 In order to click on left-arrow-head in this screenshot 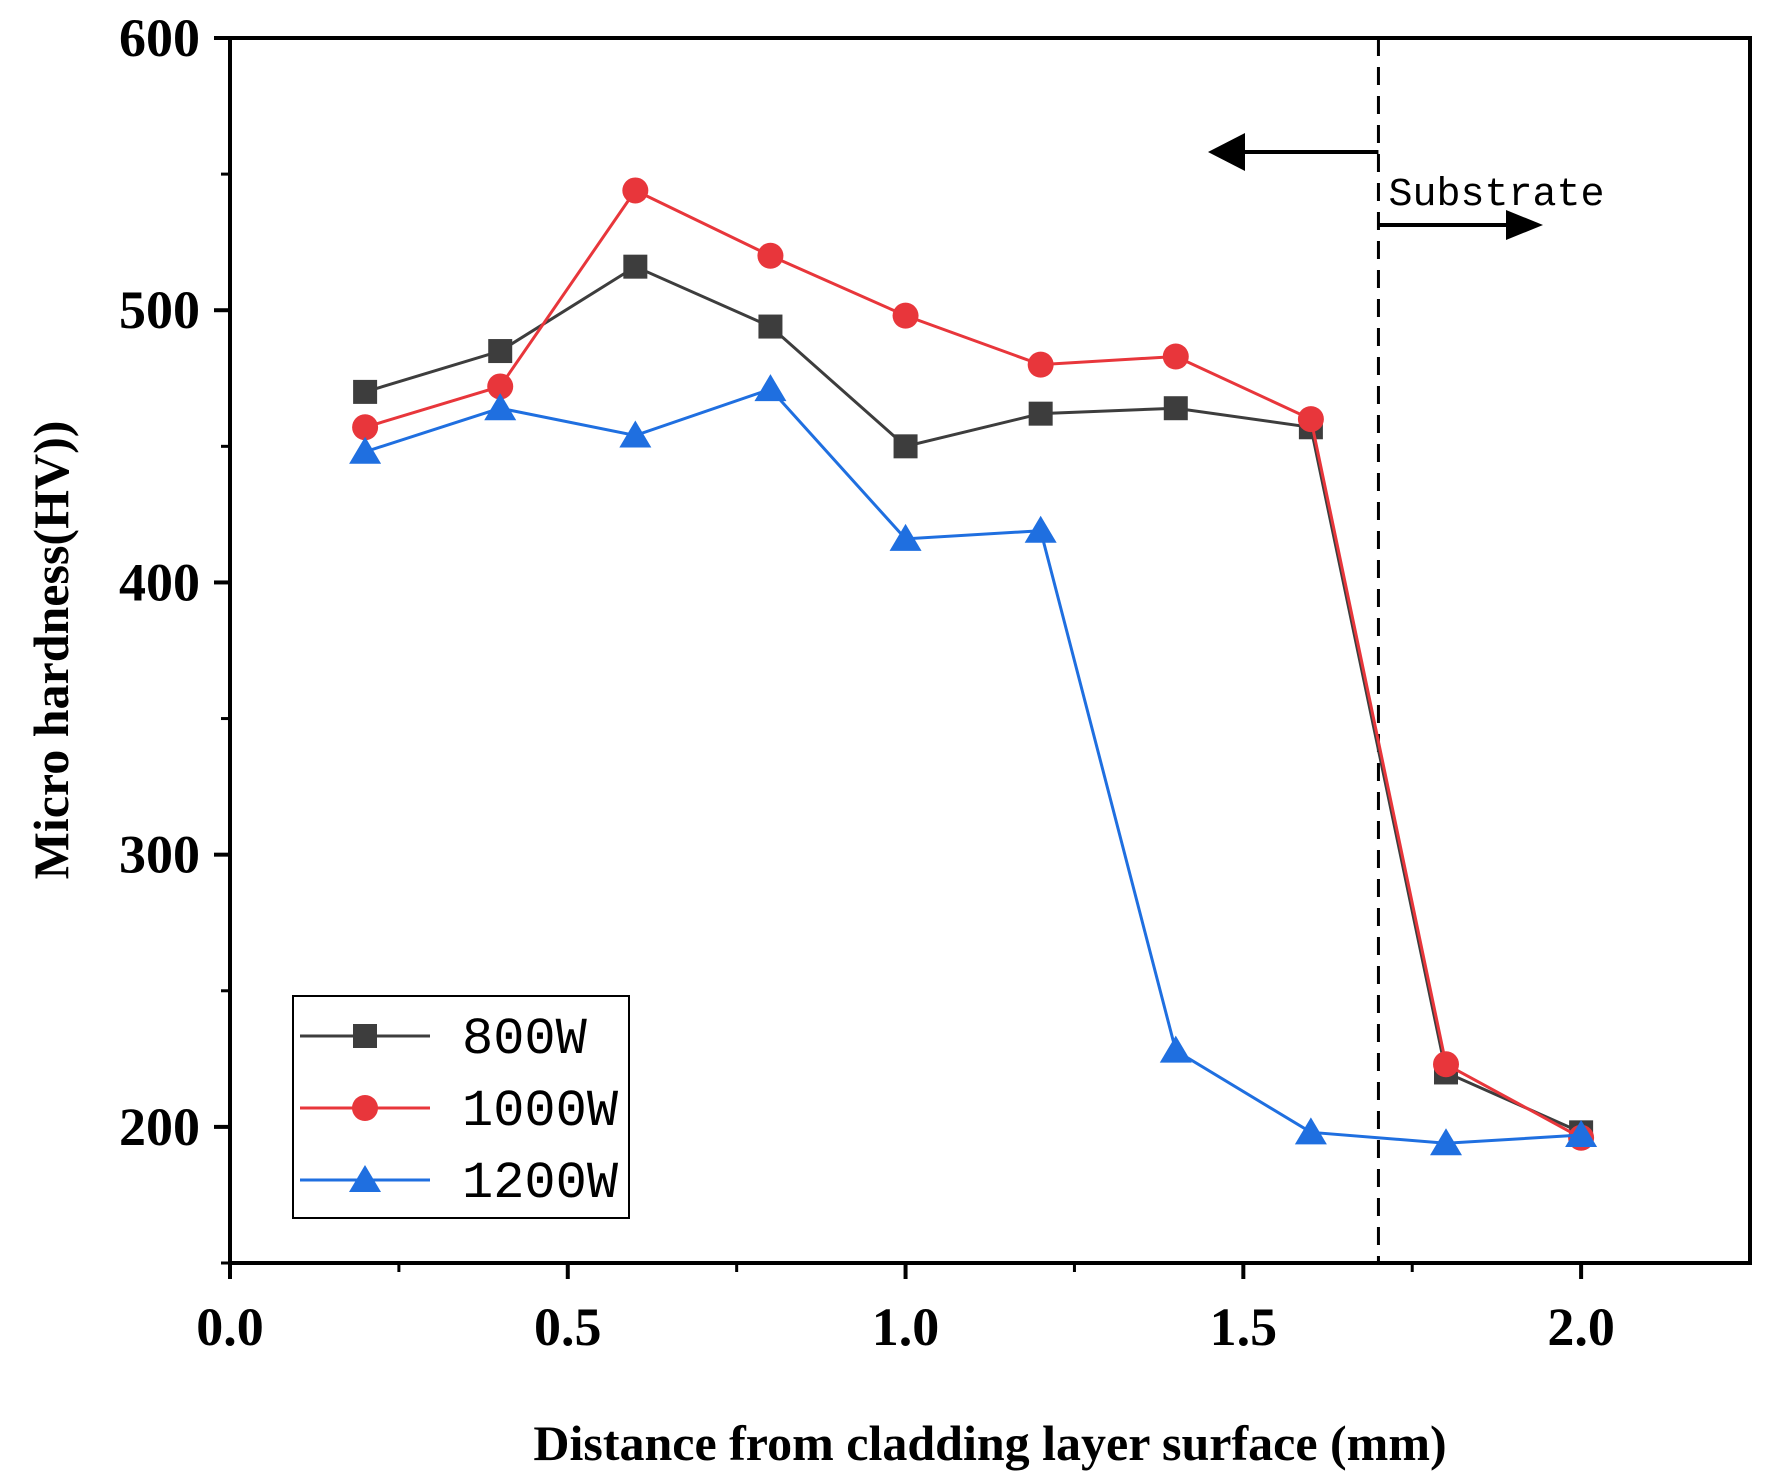, I will do `click(1226, 152)`.